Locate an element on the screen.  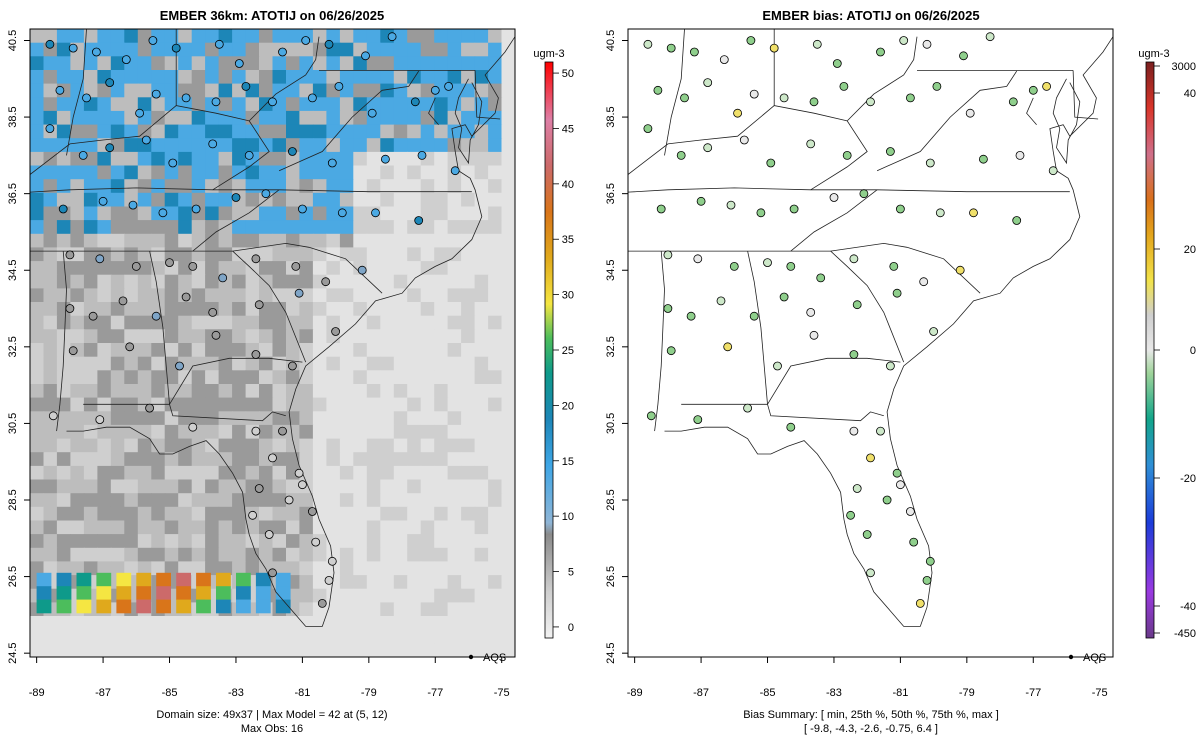
left-aqs-legend-label: AQS is located at coordinates (494, 658).